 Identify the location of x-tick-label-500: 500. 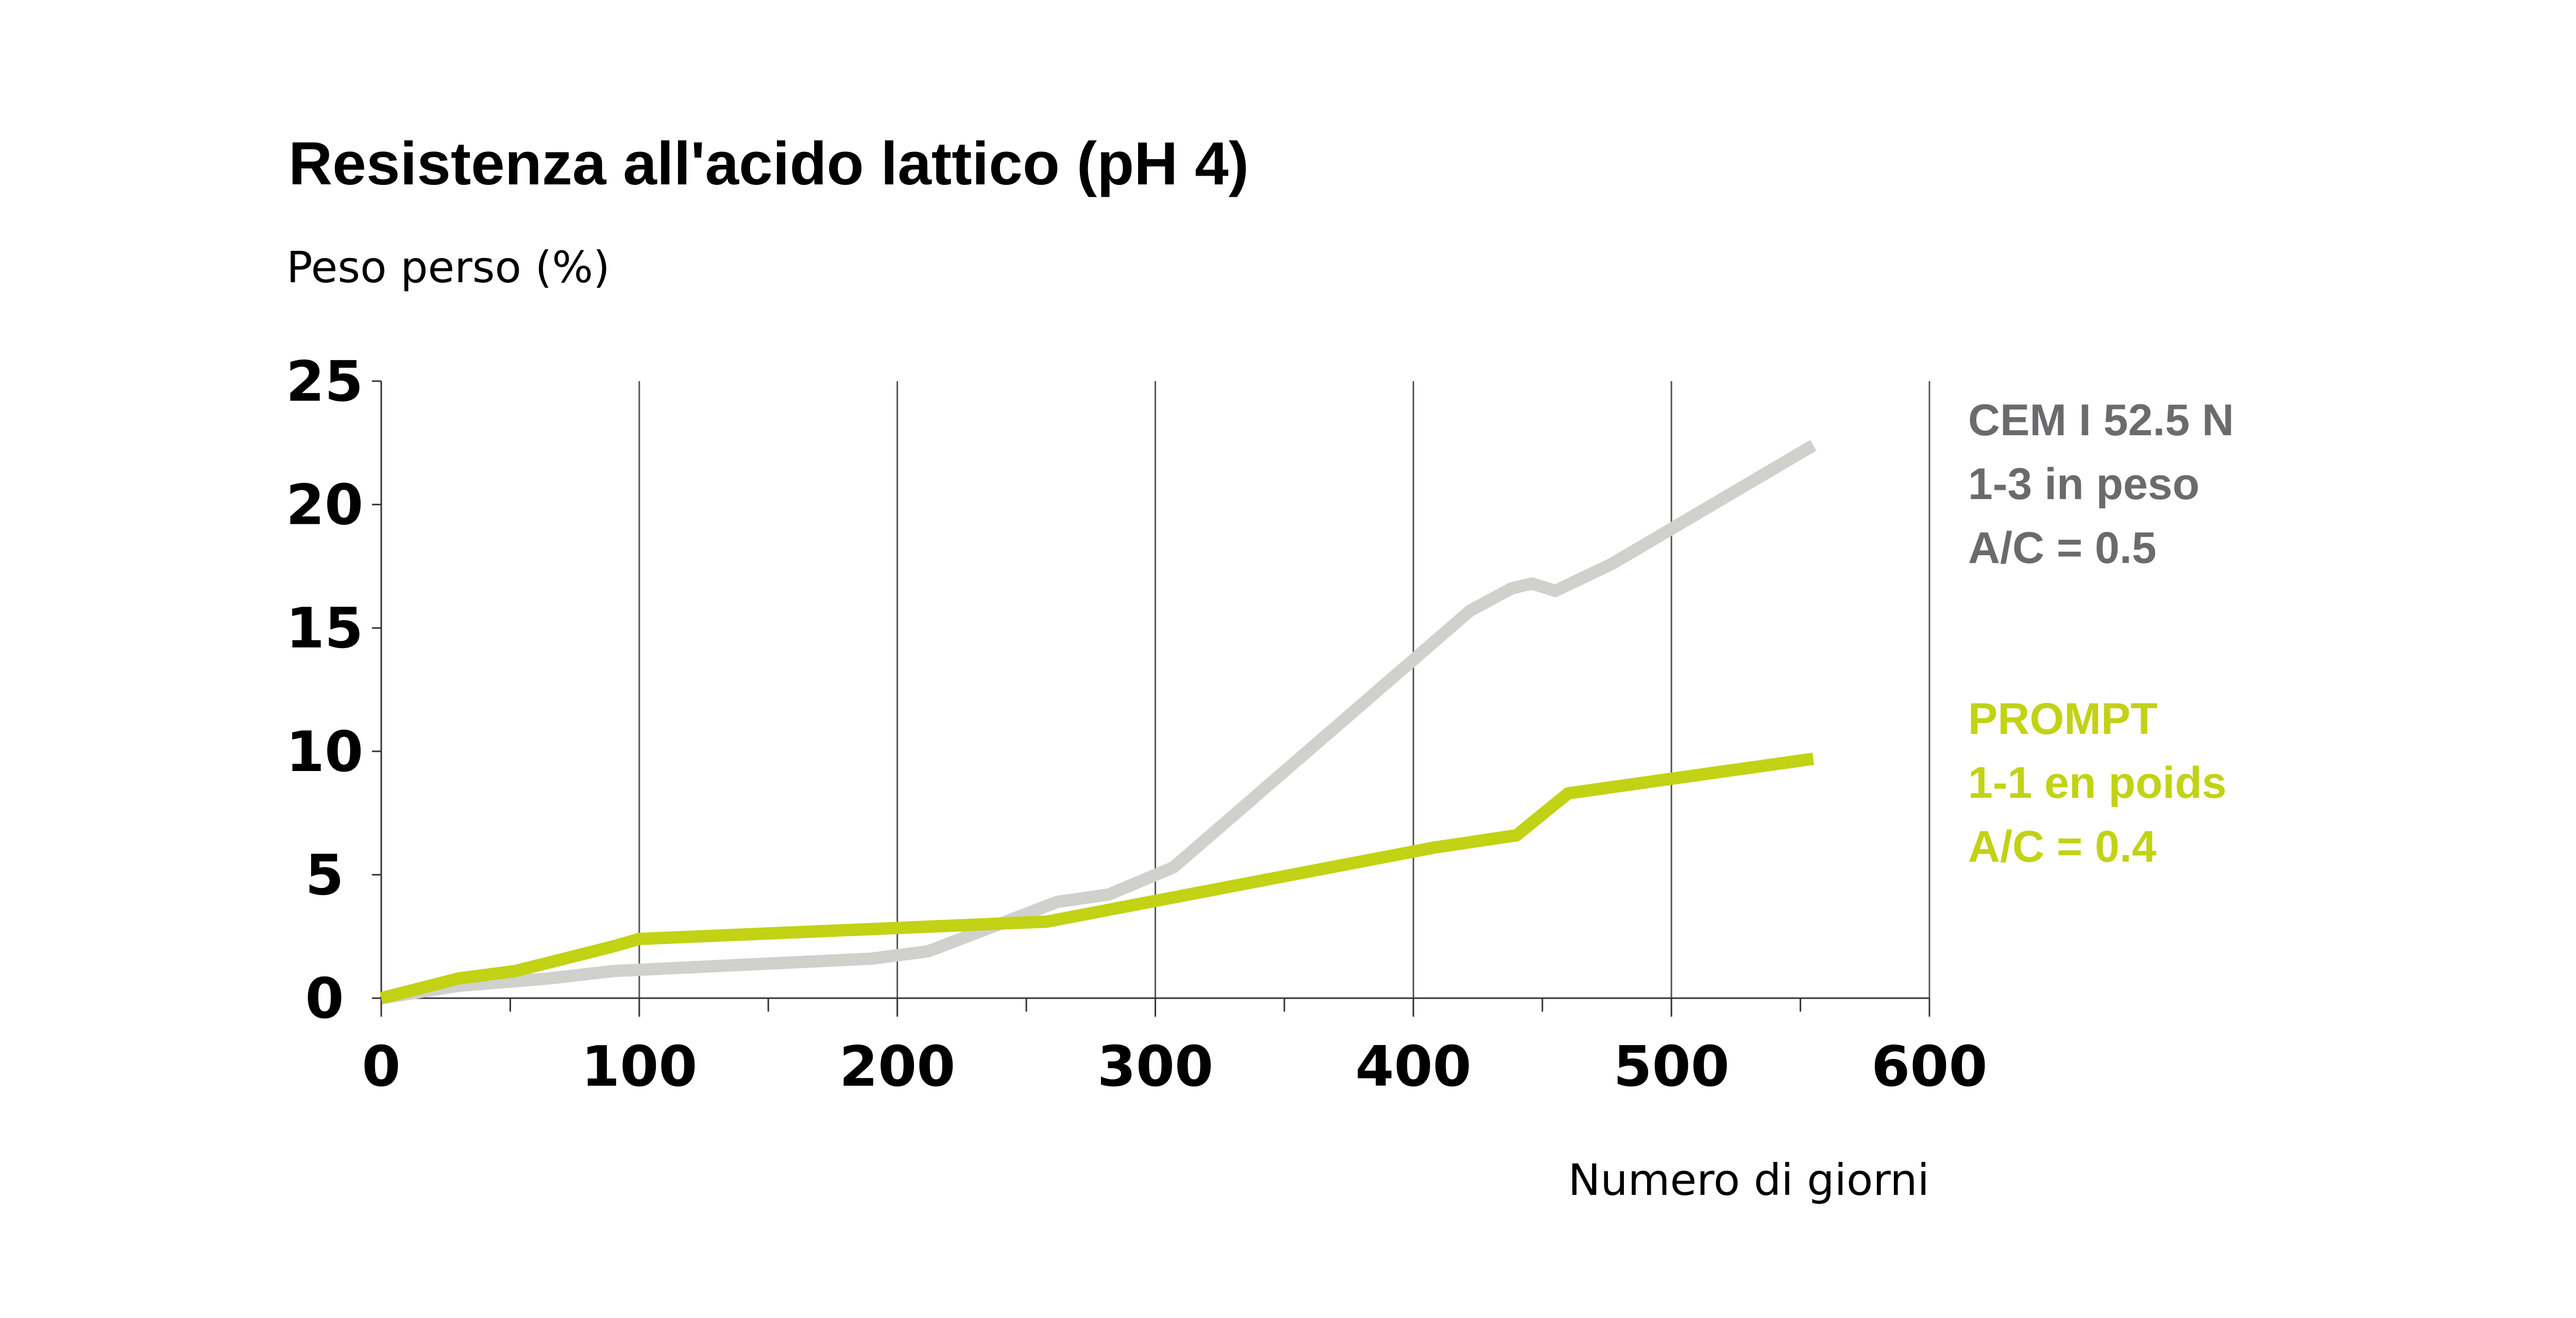
(1671, 1067).